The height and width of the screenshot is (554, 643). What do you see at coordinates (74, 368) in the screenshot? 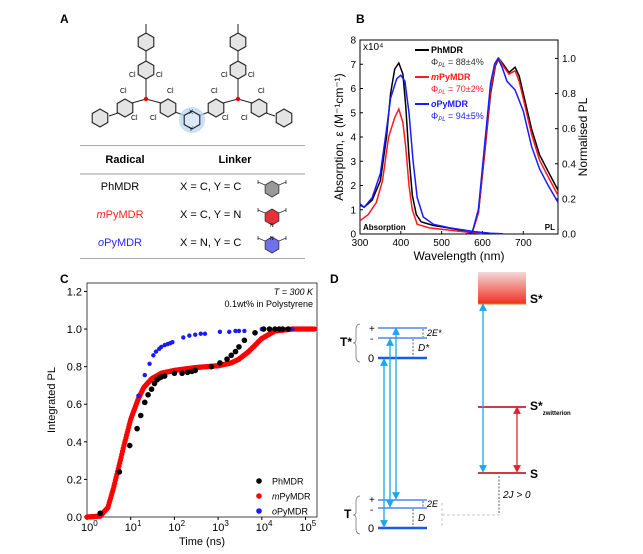
I see `y-tick-label: 0.8` at bounding box center [74, 368].